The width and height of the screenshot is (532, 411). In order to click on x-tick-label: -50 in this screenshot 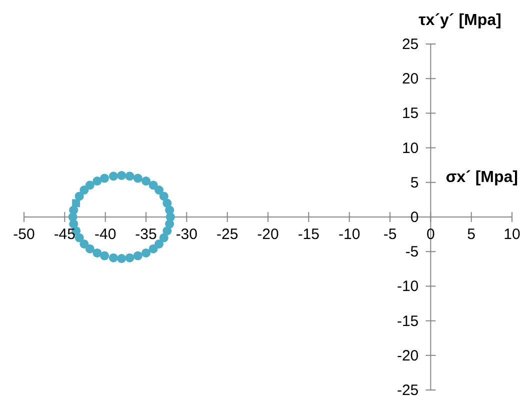, I will do `click(24, 234)`.